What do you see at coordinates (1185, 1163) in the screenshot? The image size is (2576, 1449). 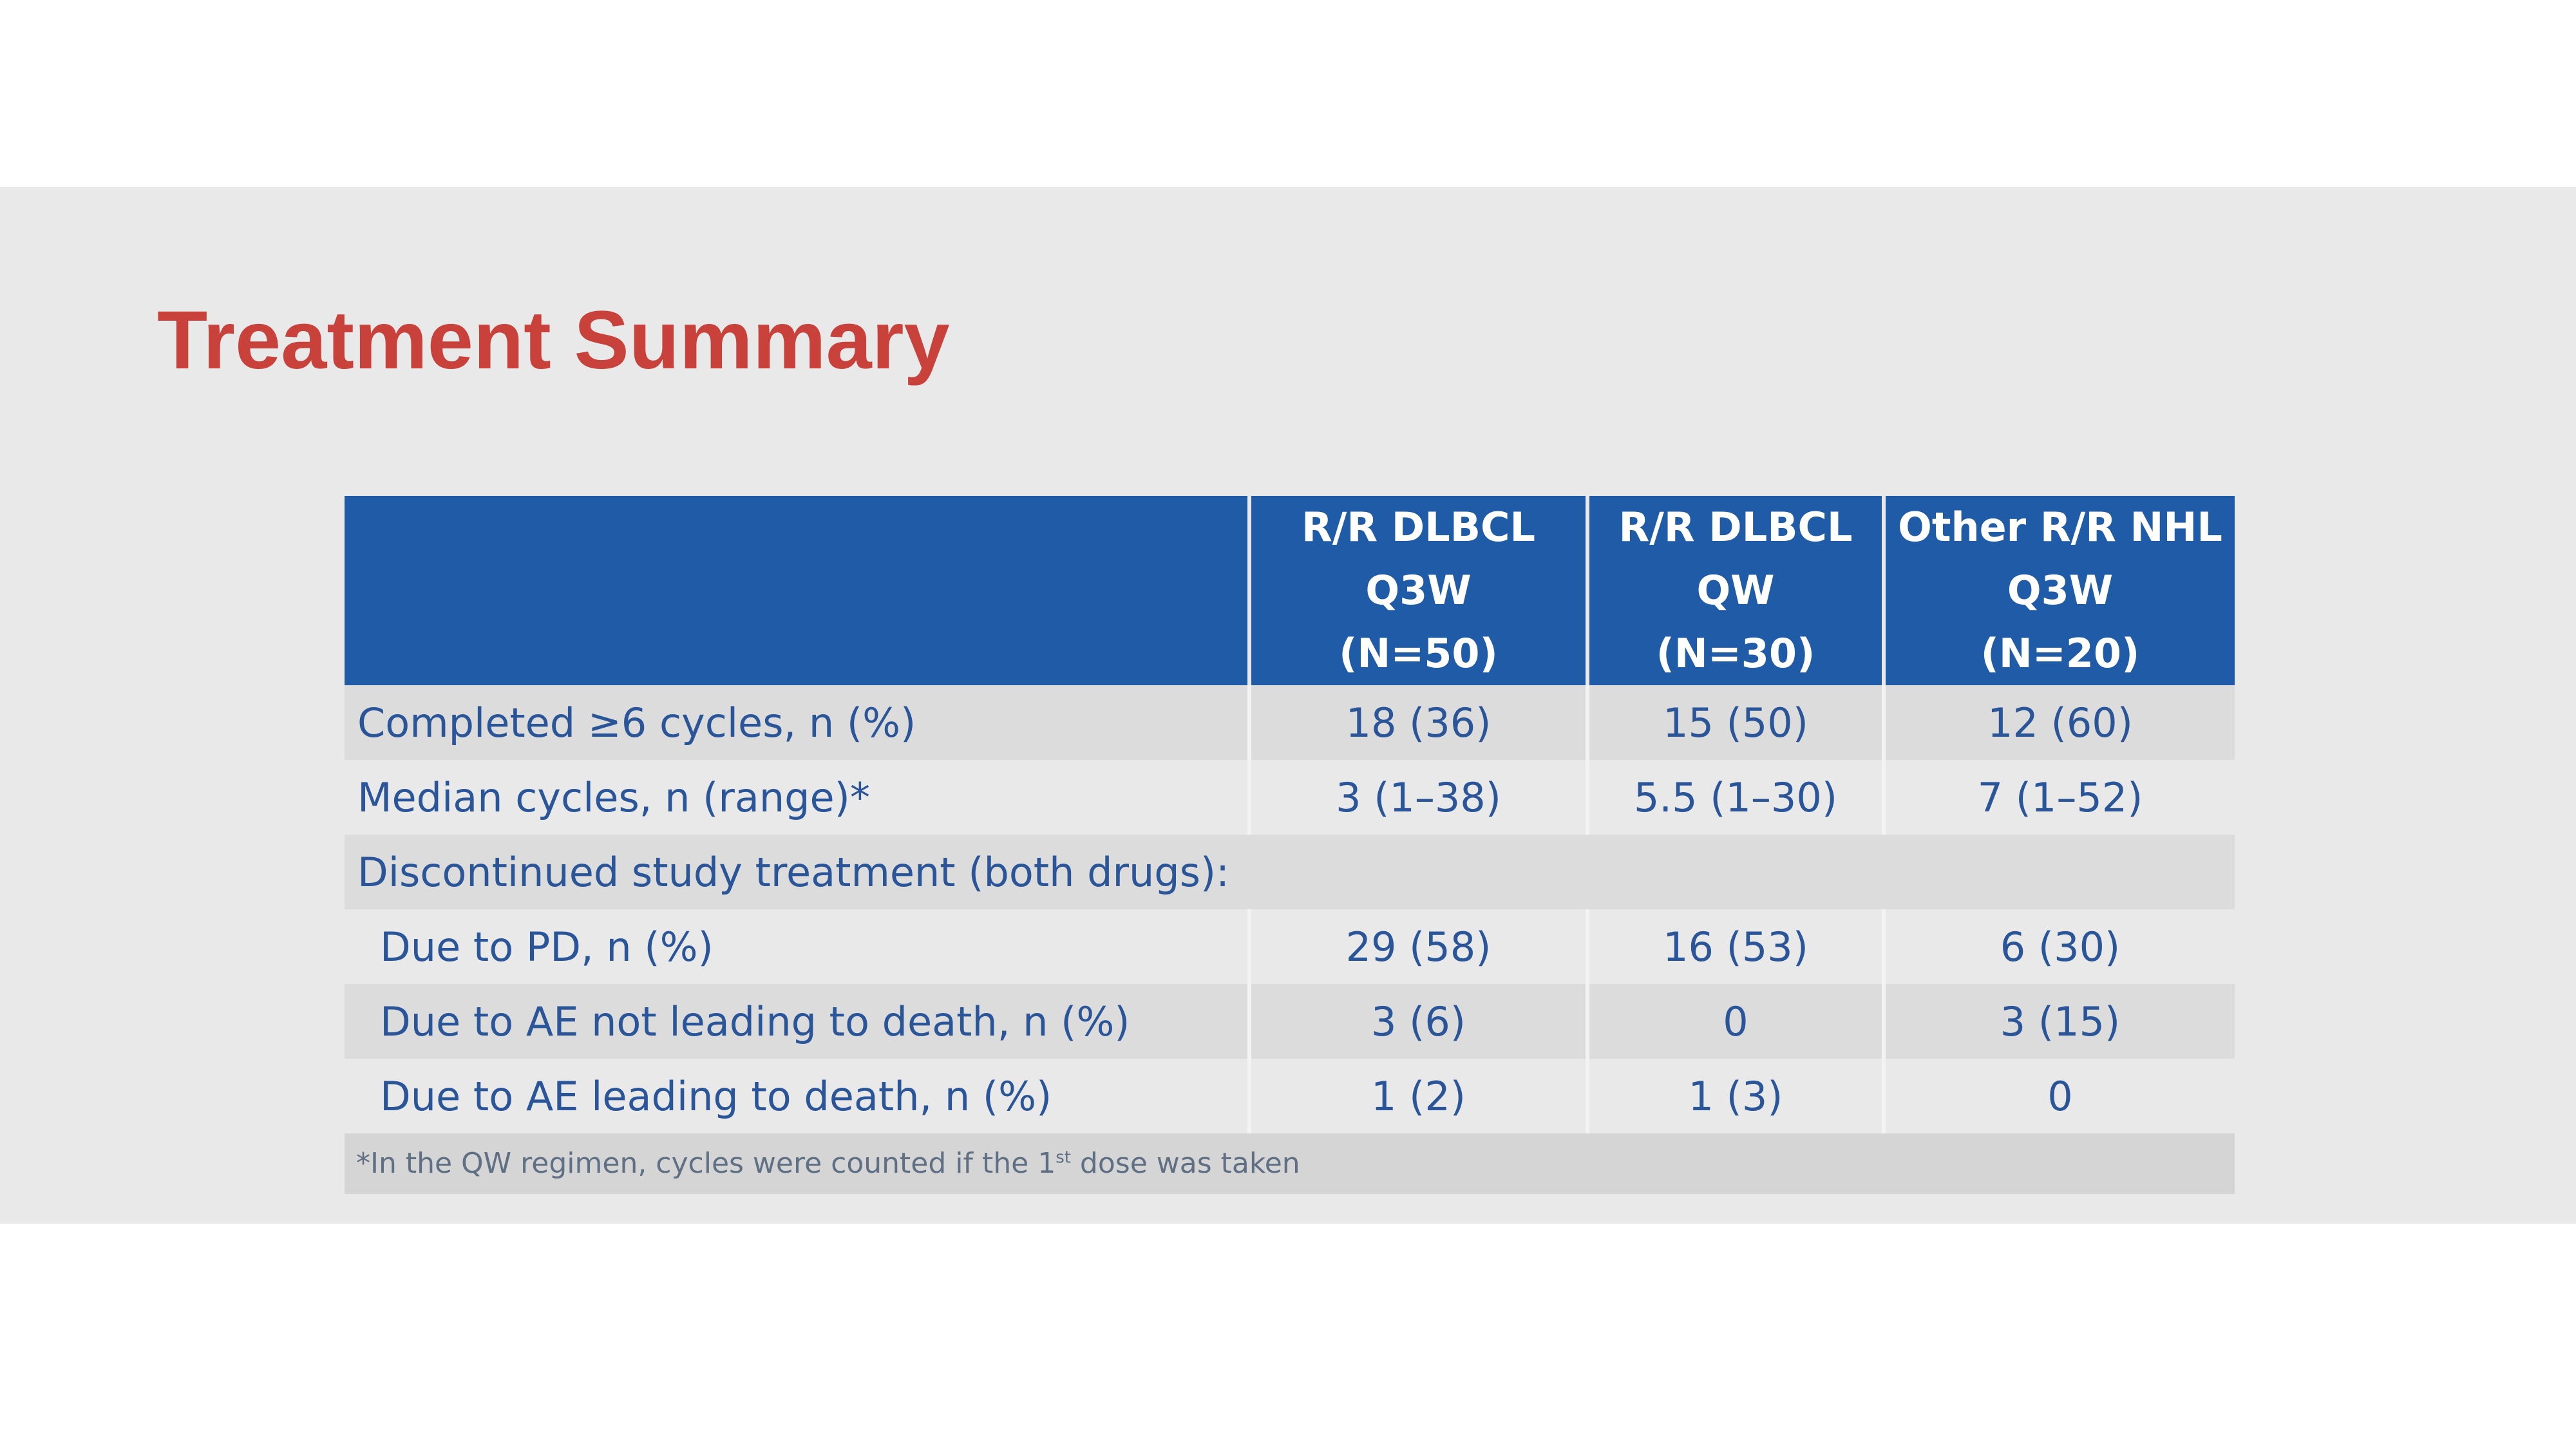 I see `footnote-text-end: dose was taken` at bounding box center [1185, 1163].